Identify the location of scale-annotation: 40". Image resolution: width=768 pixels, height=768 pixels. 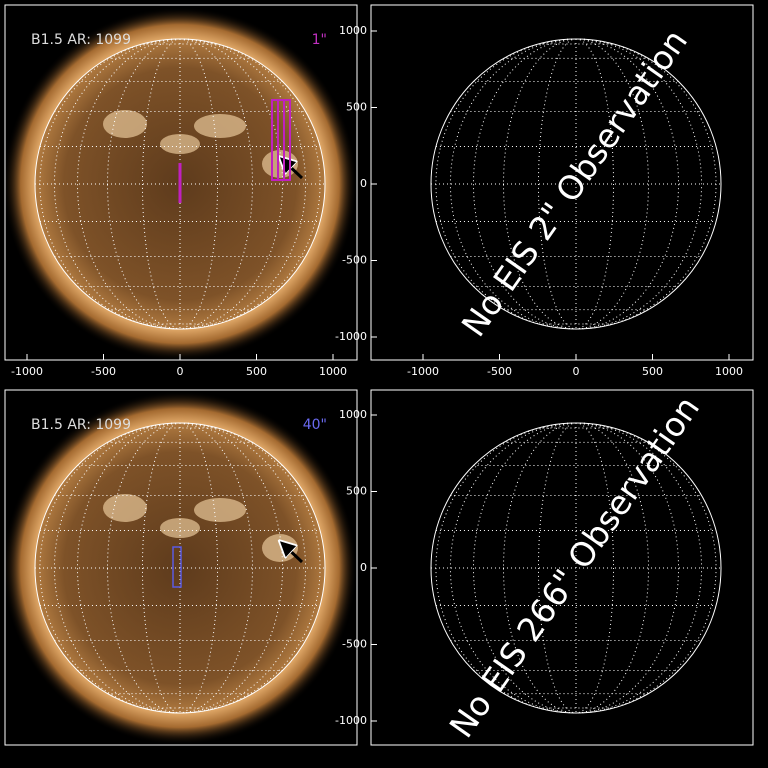
(315, 425).